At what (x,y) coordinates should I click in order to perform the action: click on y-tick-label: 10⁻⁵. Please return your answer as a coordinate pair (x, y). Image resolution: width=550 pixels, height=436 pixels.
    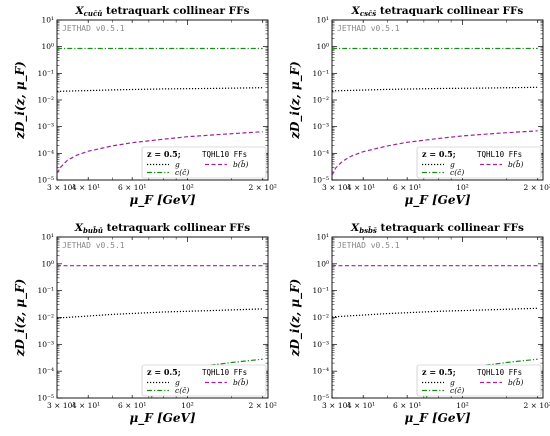
    Looking at the image, I should click on (45, 180).